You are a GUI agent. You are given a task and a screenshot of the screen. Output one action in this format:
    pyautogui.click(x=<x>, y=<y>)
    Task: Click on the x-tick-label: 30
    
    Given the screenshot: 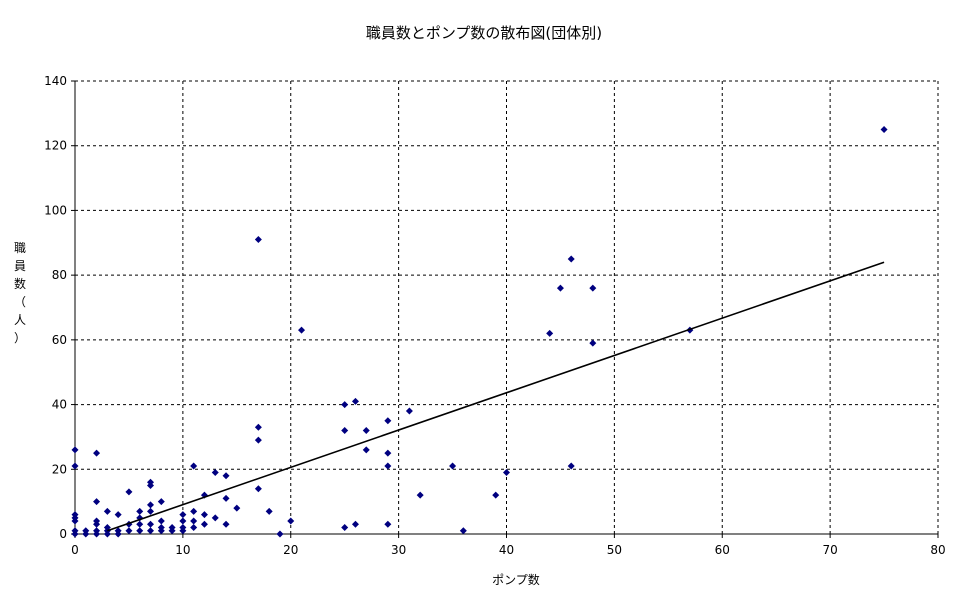 What is the action you would take?
    pyautogui.click(x=398, y=550)
    